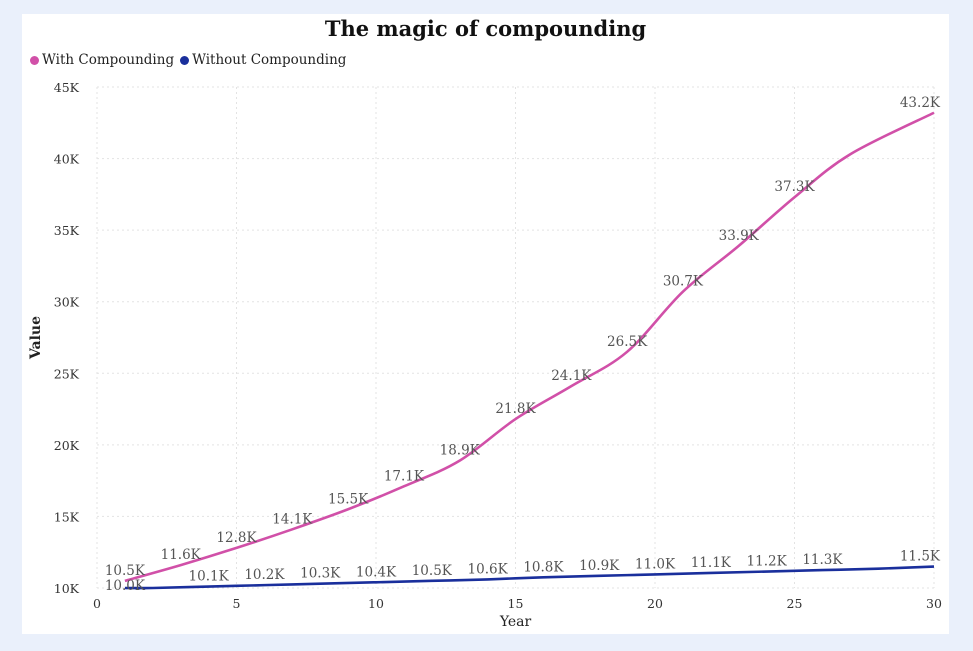 The image size is (973, 651). I want to click on legend-marker-with-compounding, so click(34, 60).